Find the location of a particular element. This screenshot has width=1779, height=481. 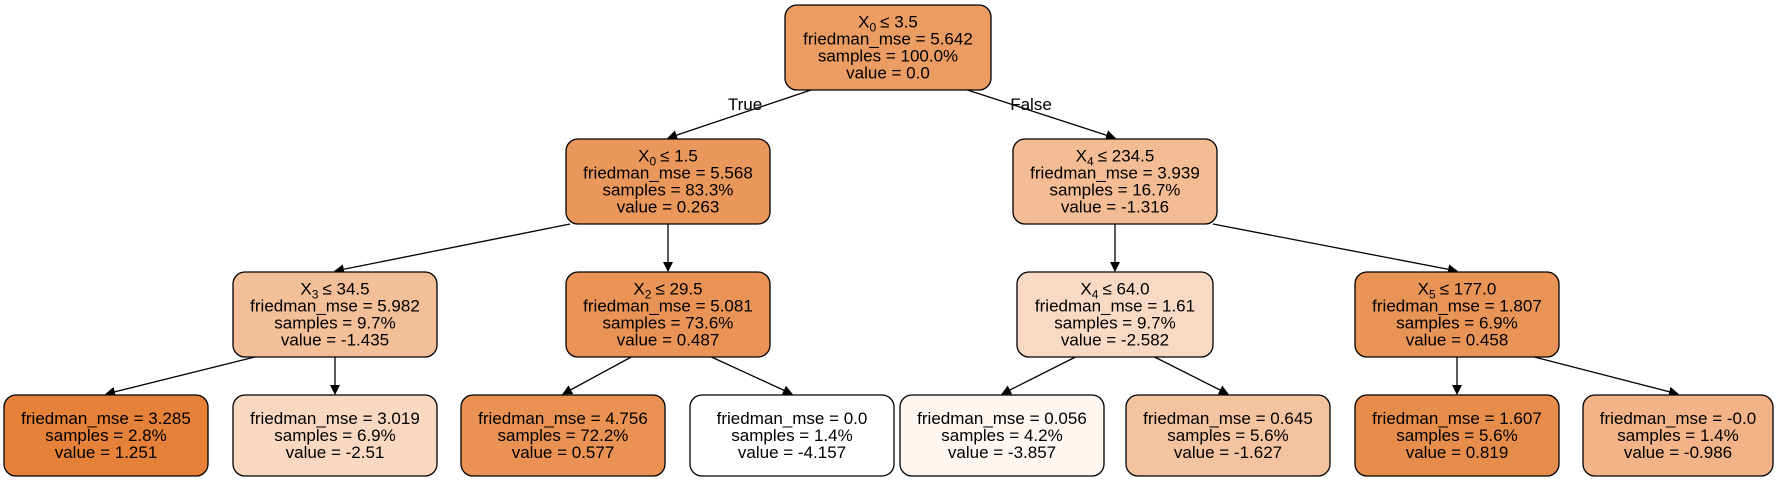

node-value: value = 1.251 is located at coordinates (106, 452).